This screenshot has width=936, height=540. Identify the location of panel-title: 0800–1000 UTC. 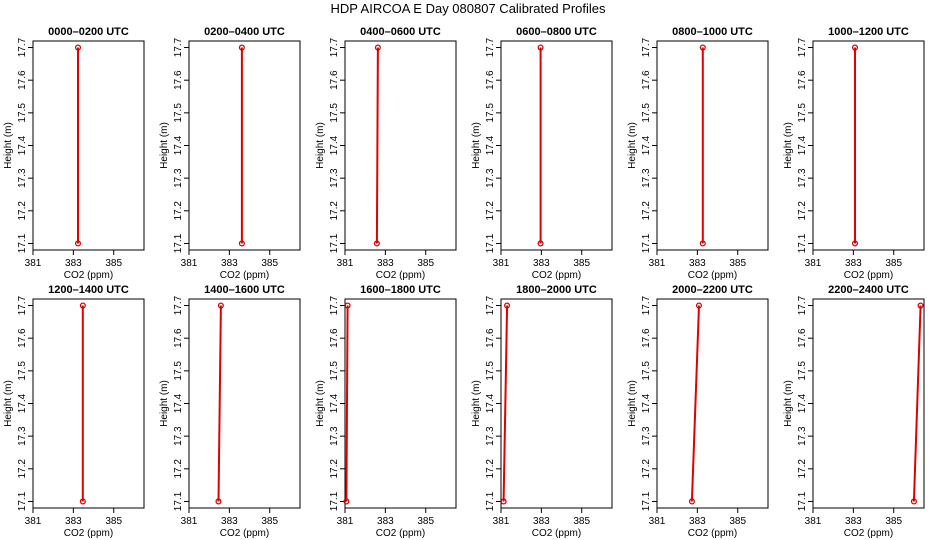
(712, 32).